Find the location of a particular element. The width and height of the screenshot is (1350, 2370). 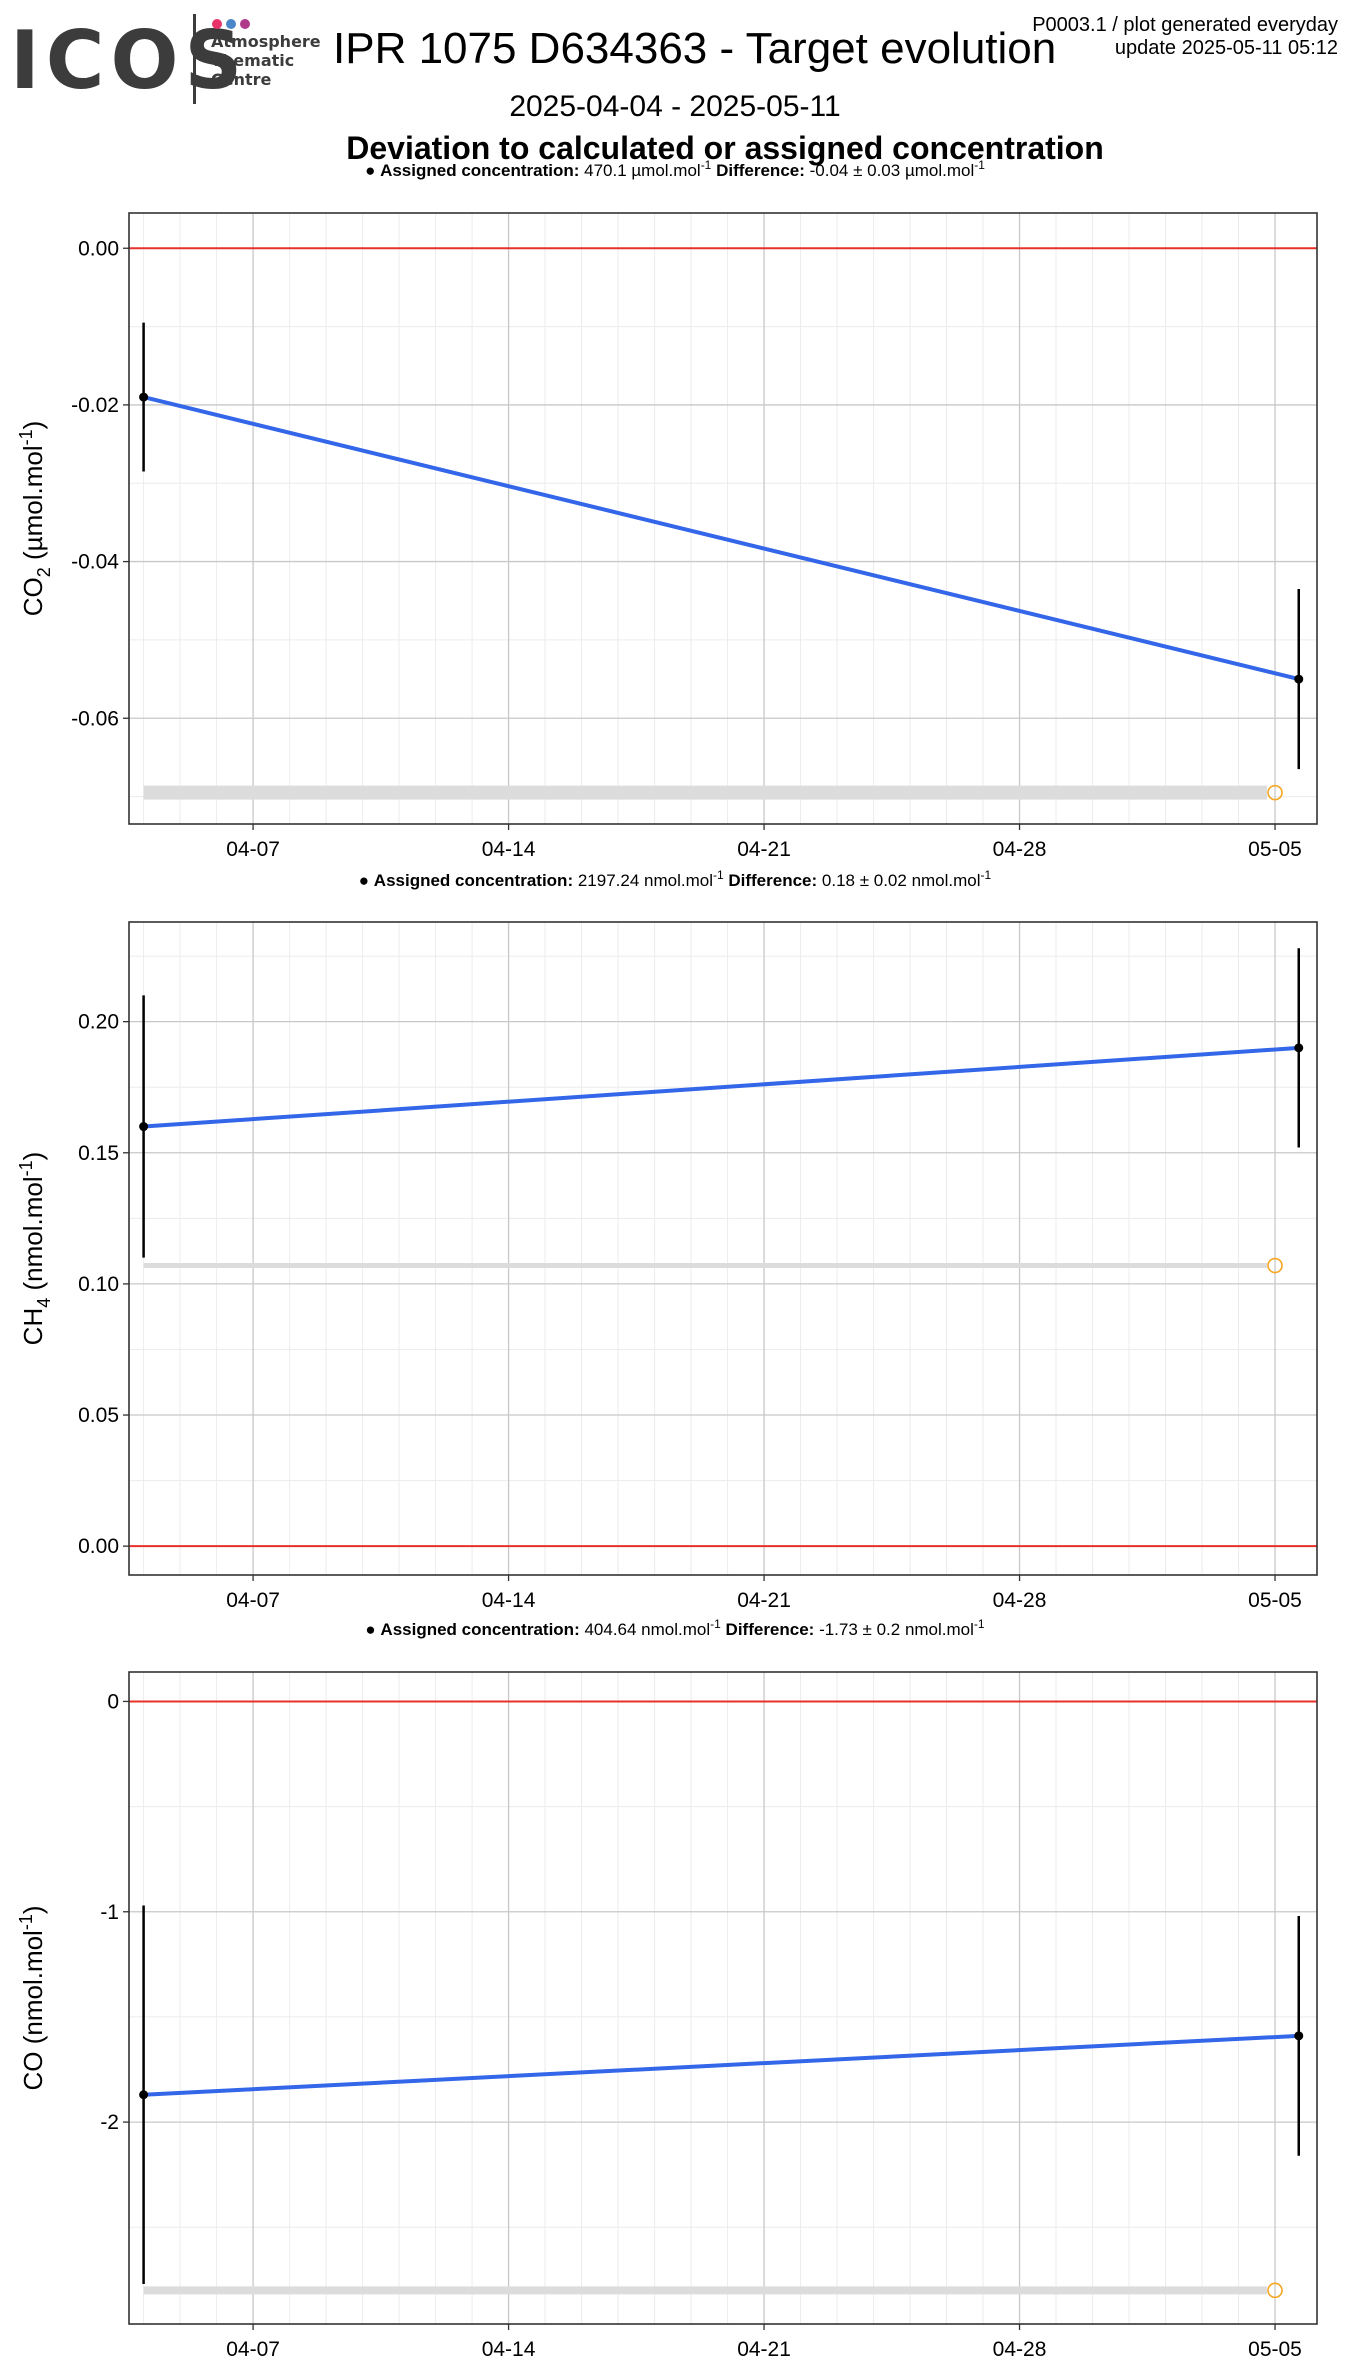

y-axis-label: CH4 (nmol.mol-1) is located at coordinates (35, 1249).